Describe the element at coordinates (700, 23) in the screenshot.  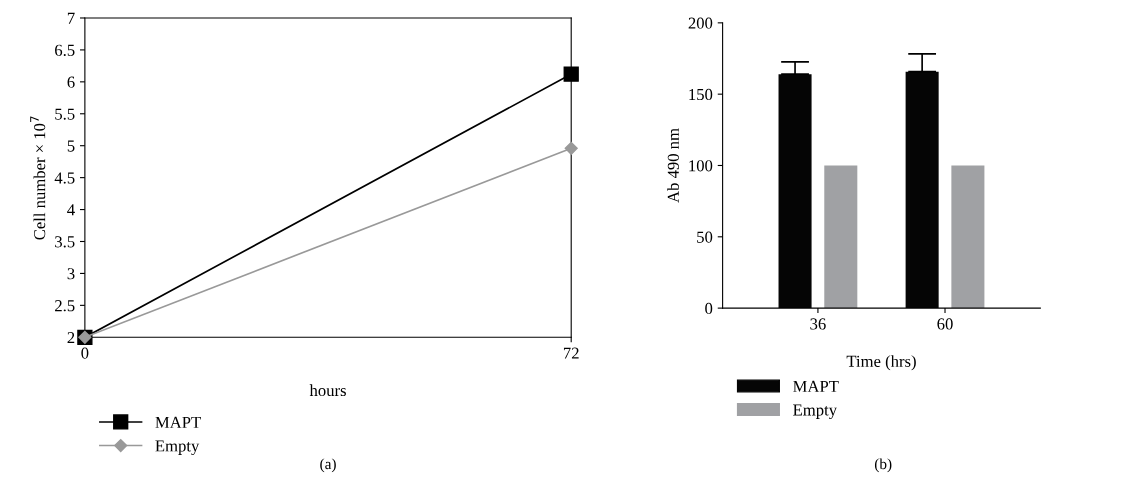
I see `y-tick-label: 200` at that location.